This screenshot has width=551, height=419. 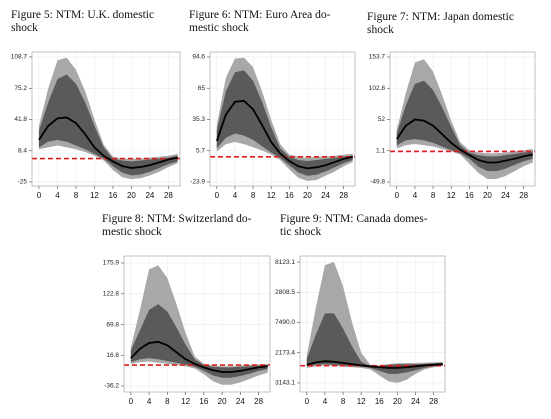 What do you see at coordinates (285, 262) in the screenshot?
I see `y-tick-label: 8123.1` at bounding box center [285, 262].